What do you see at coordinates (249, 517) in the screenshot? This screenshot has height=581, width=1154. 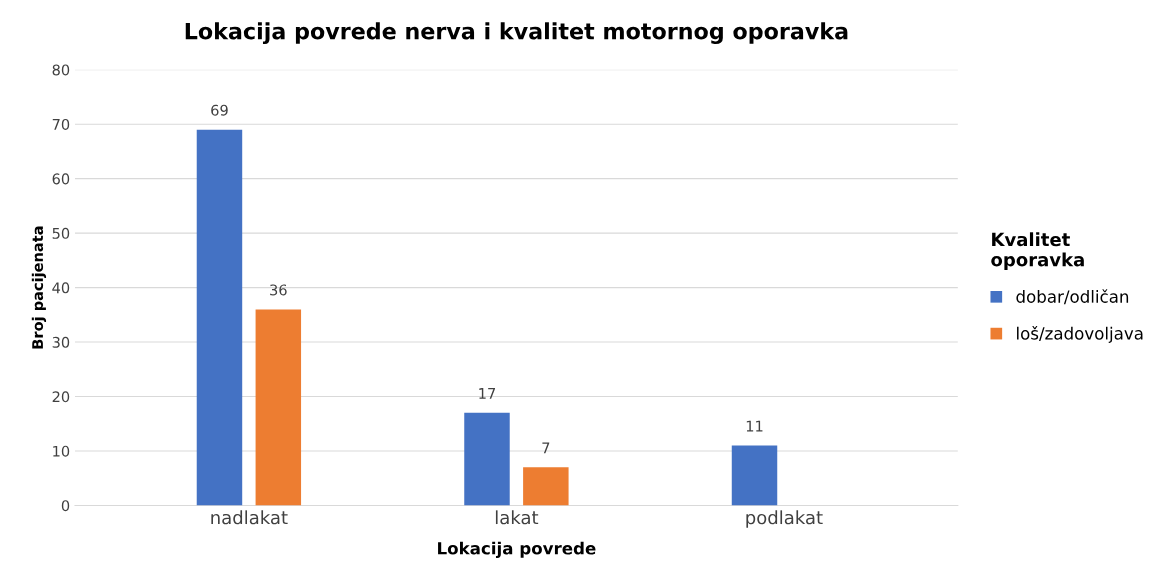 I see `x-tick-label: nadlakat` at bounding box center [249, 517].